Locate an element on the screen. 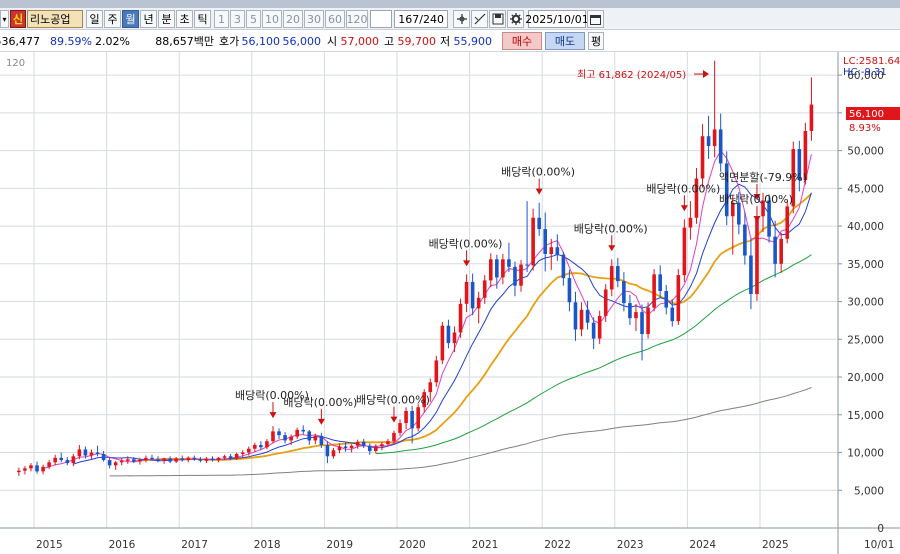  interval-3-button: 3 is located at coordinates (237, 19).